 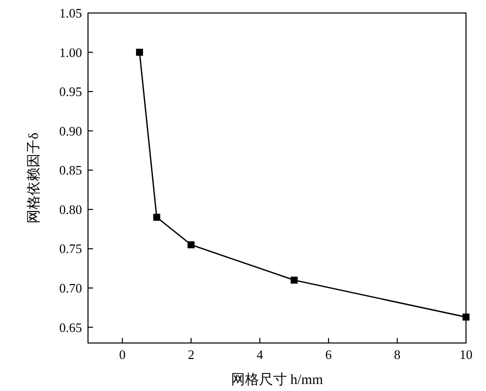 What do you see at coordinates (328, 354) in the screenshot?
I see `x-tick-label: 6` at bounding box center [328, 354].